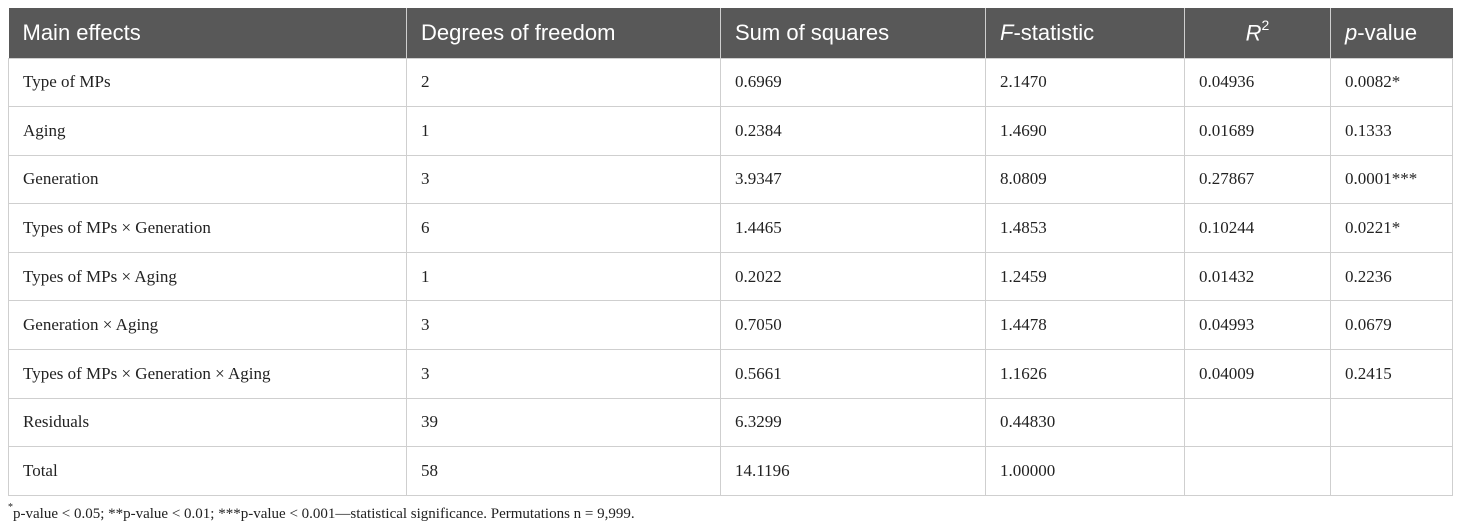 The image size is (1460, 531). What do you see at coordinates (1257, 82) in the screenshot?
I see `cell-r-squared: 0.04936` at bounding box center [1257, 82].